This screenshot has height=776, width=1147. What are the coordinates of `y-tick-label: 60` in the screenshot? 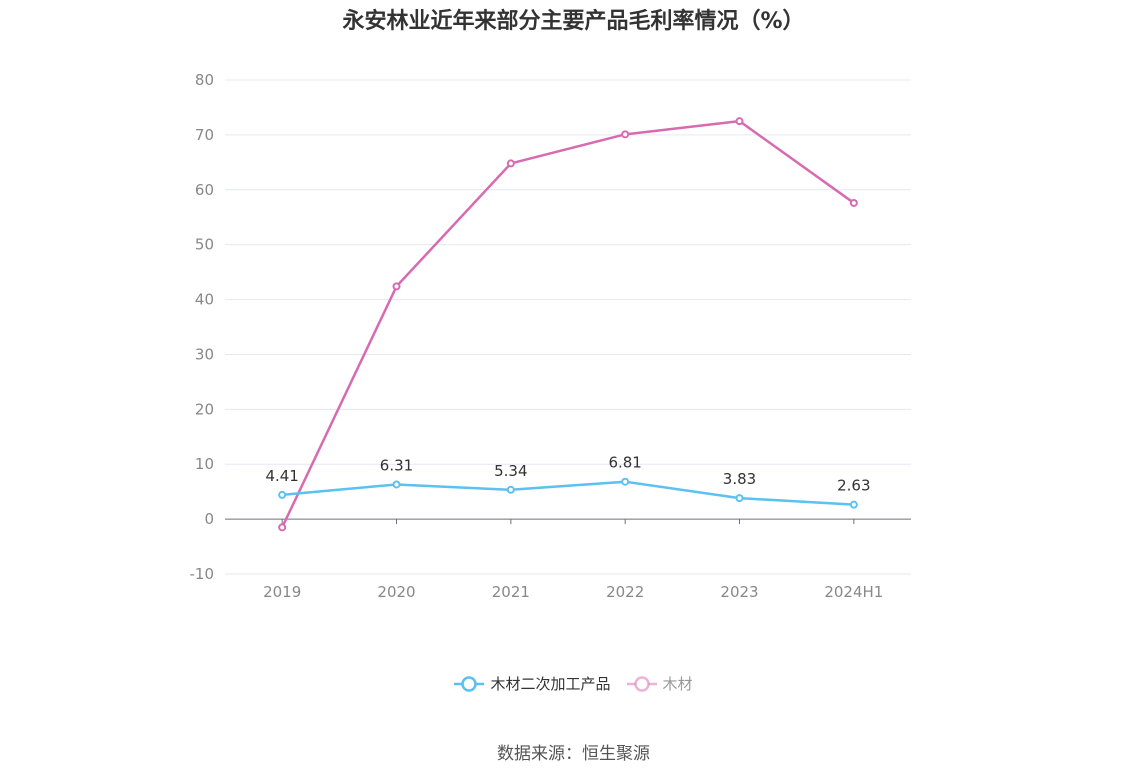 It's located at (204, 190).